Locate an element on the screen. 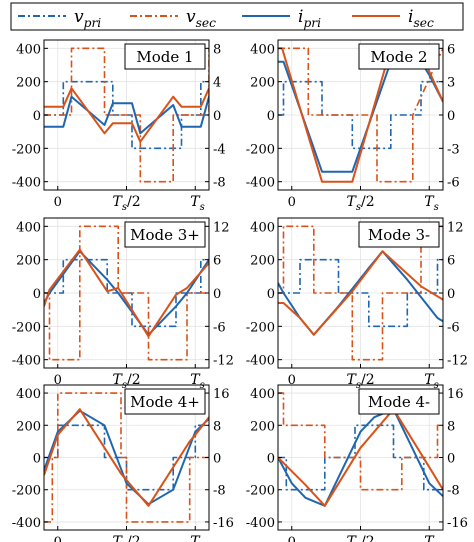  mode-title-label: Mode 2 is located at coordinates (398, 57).